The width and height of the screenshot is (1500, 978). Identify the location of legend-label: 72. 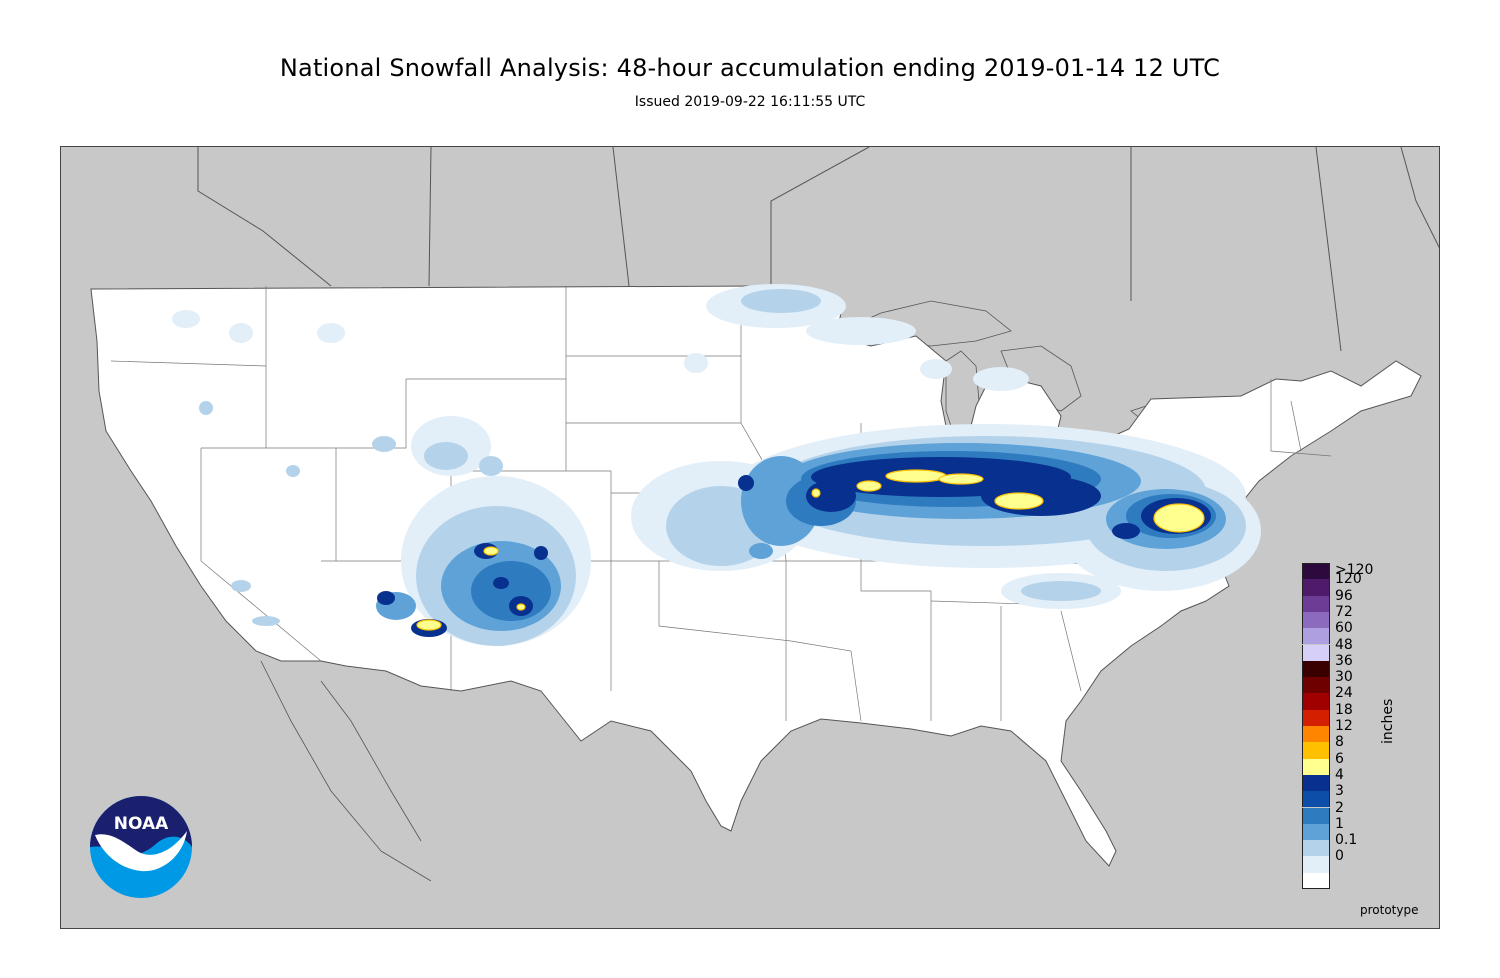
(1344, 611).